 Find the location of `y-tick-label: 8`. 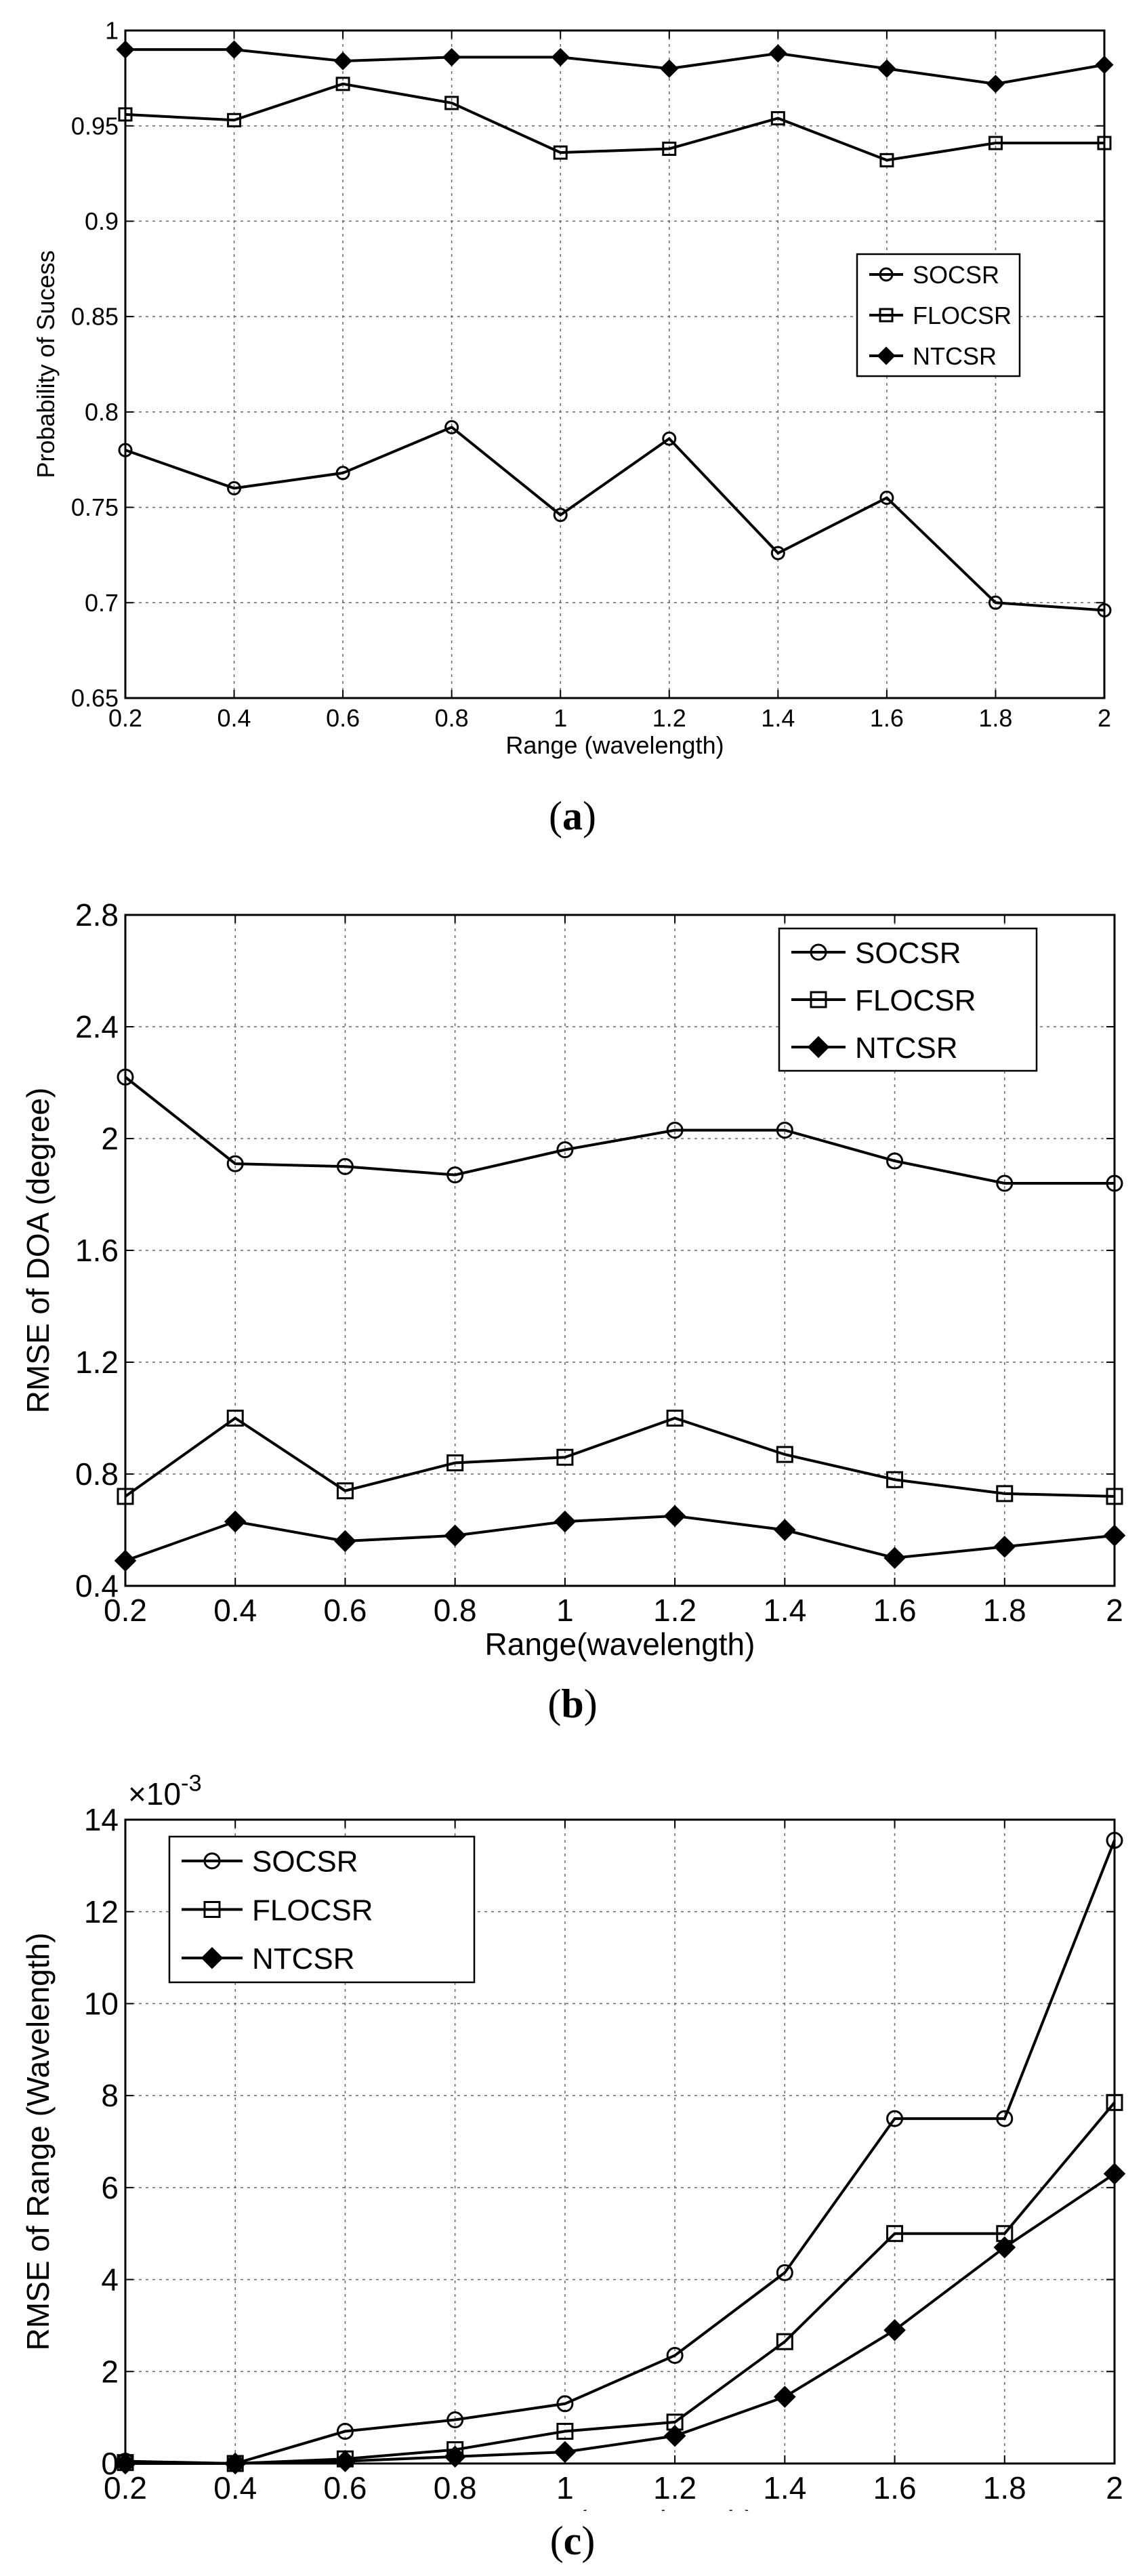

y-tick-label: 8 is located at coordinates (110, 2096).